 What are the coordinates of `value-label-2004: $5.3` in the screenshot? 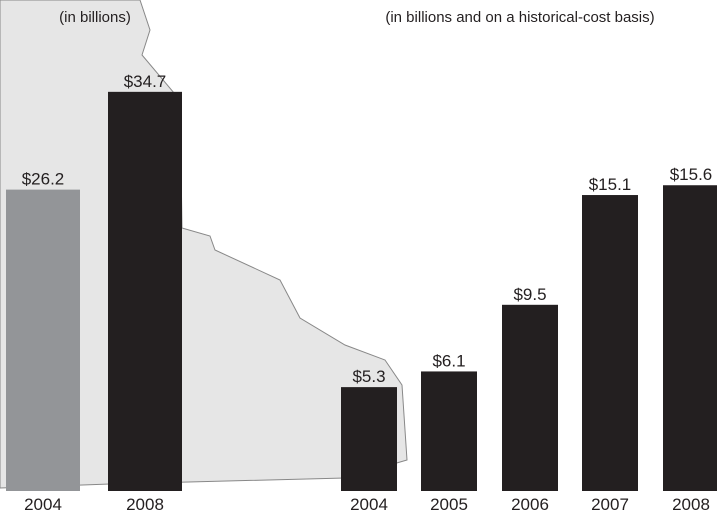 It's located at (368, 376).